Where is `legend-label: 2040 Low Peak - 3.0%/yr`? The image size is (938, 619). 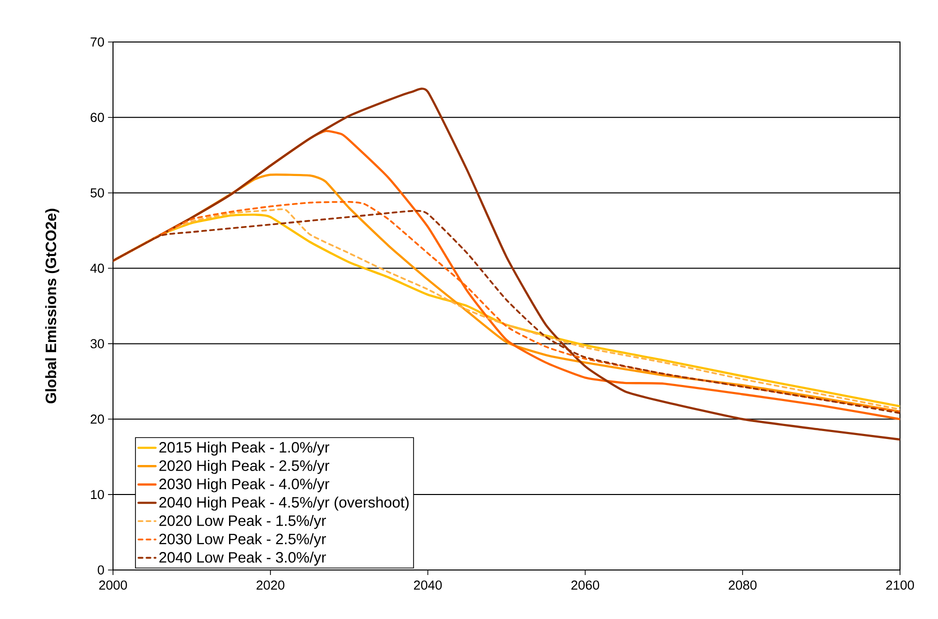 legend-label: 2040 Low Peak - 3.0%/yr is located at coordinates (242, 559).